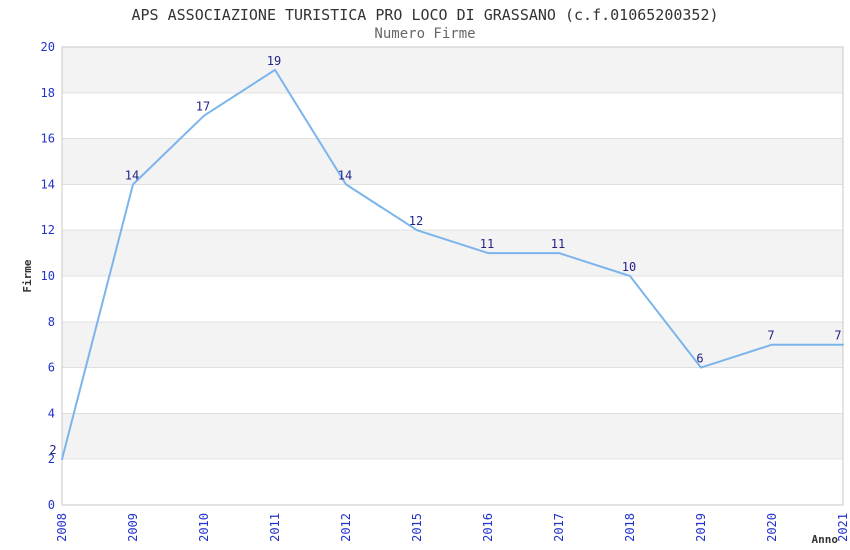  I want to click on y-tick-label: 8, so click(51, 322).